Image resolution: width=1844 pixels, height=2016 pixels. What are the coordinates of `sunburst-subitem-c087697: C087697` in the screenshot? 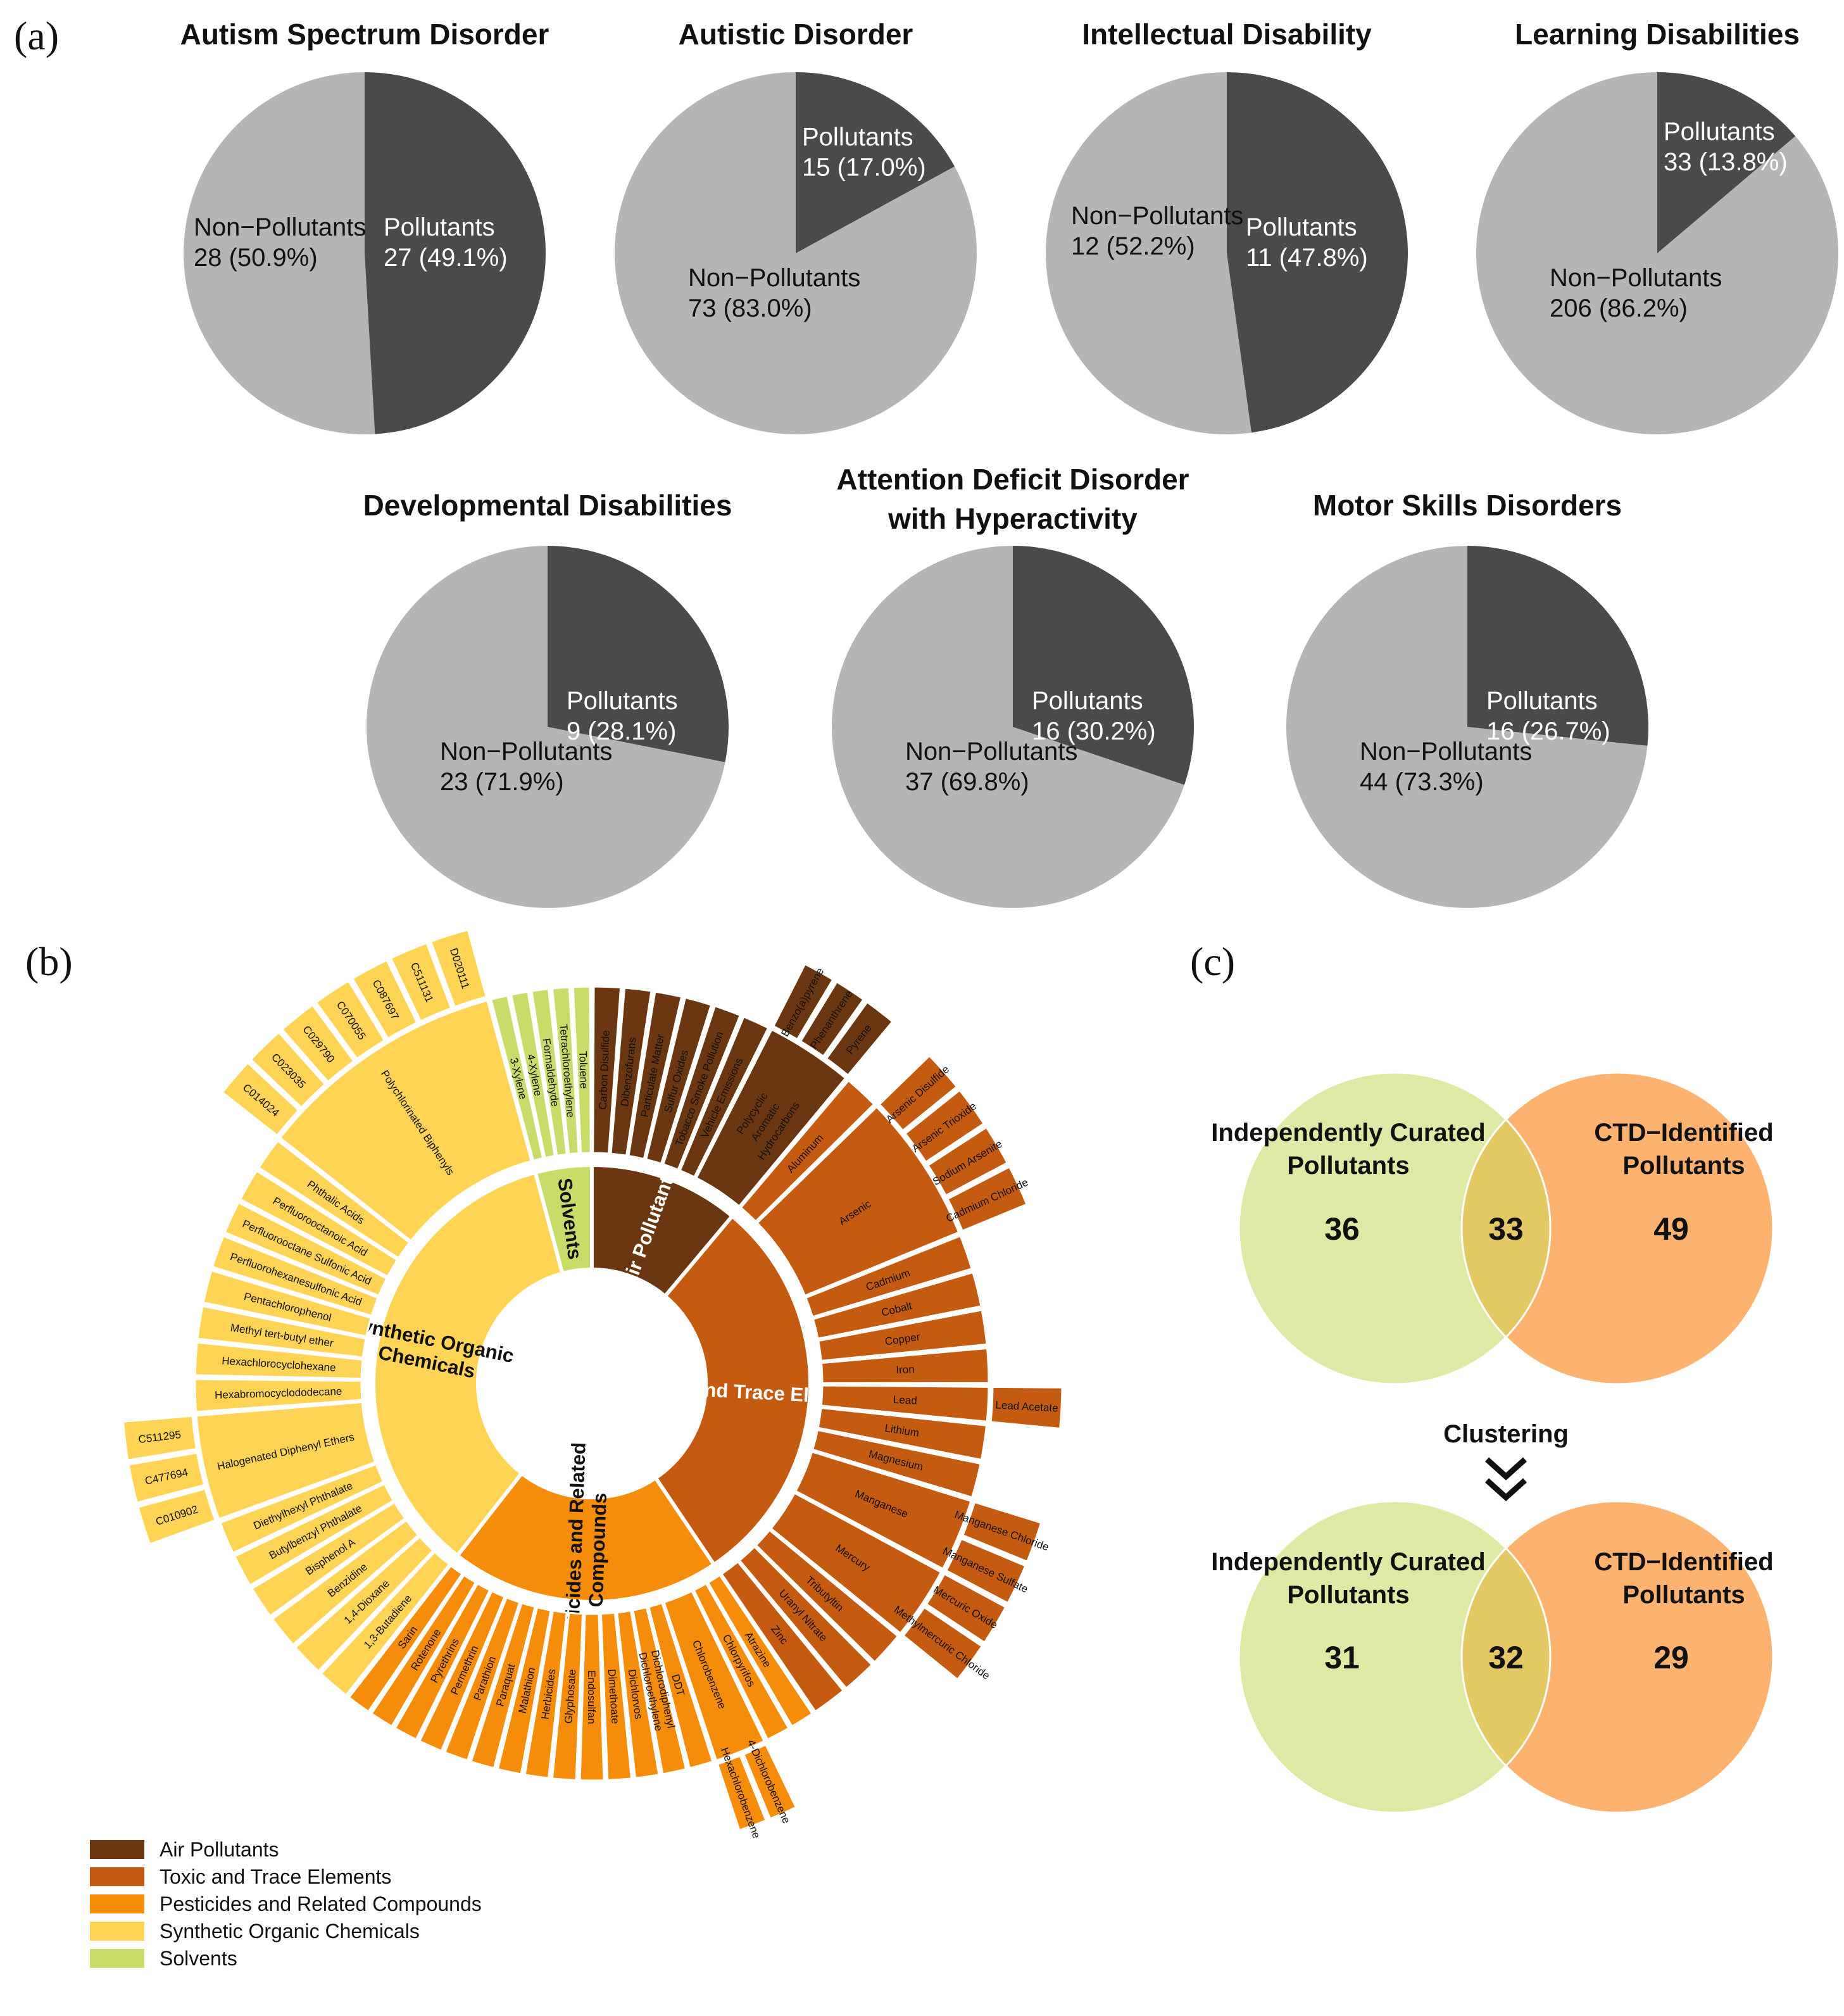 It's located at (384, 999).